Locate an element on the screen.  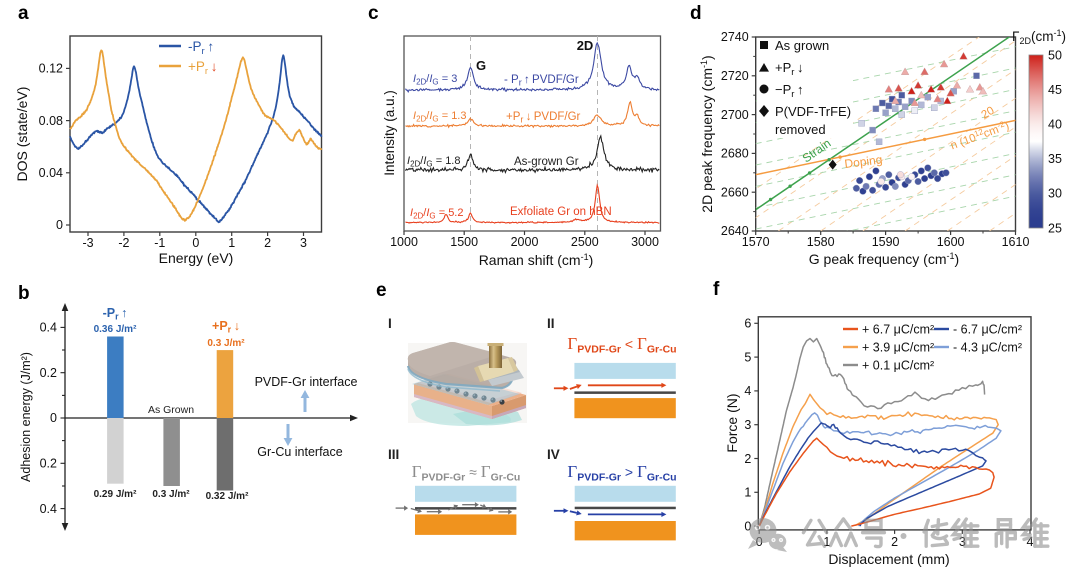
svg-text: 2D peak frequency (cm-1) is located at coordinates (707, 133).